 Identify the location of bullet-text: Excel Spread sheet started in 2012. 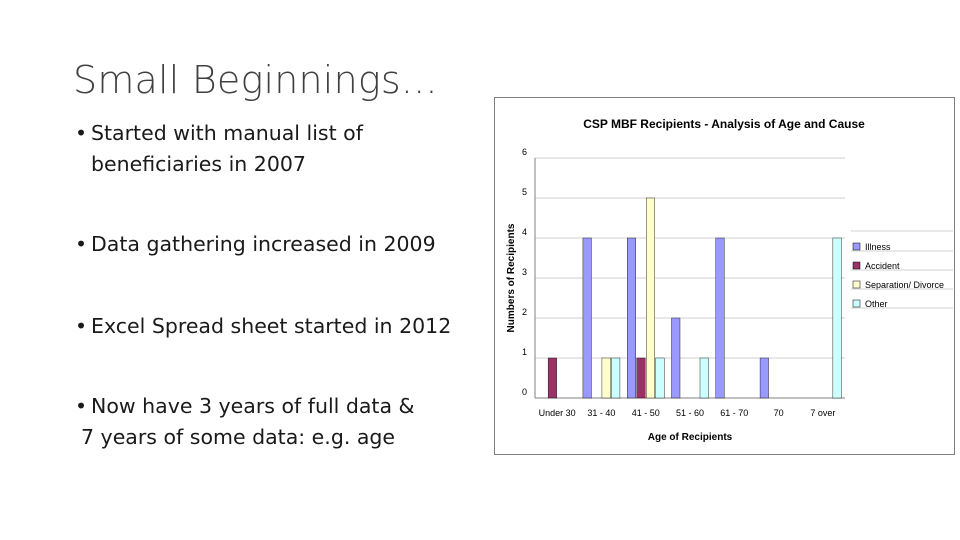
(271, 326).